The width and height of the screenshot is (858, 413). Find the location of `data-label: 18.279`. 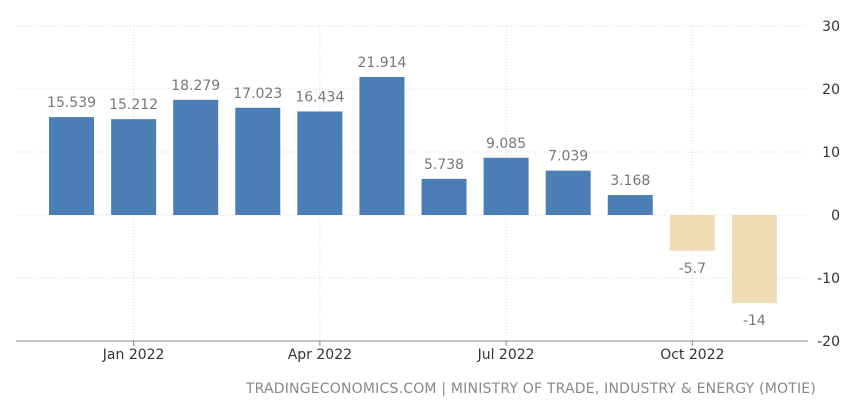

data-label: 18.279 is located at coordinates (195, 86).